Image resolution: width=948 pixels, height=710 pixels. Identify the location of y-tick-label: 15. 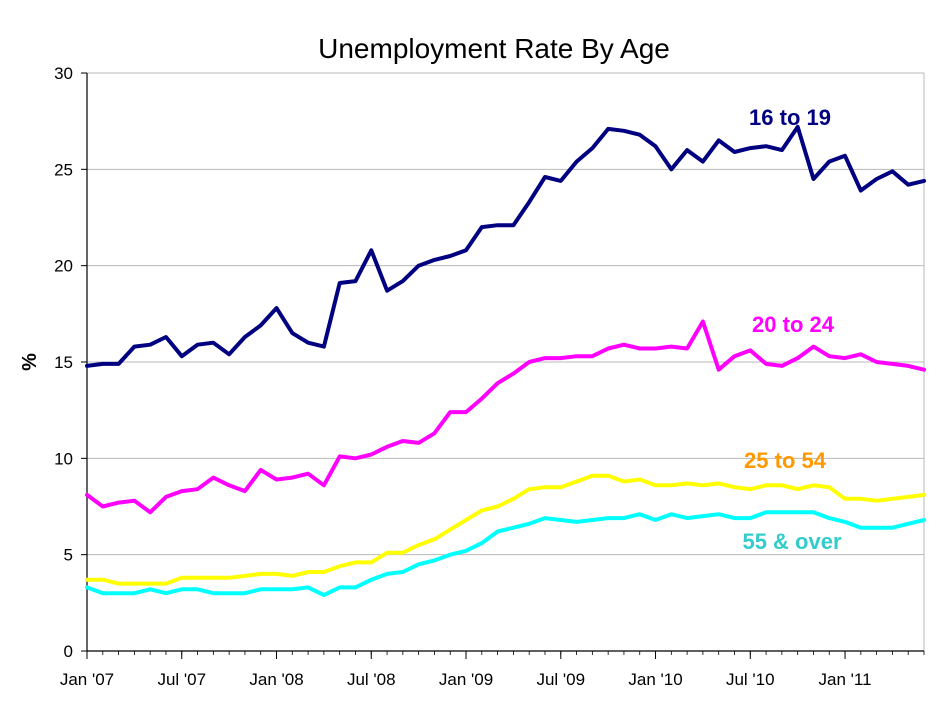
(63, 362).